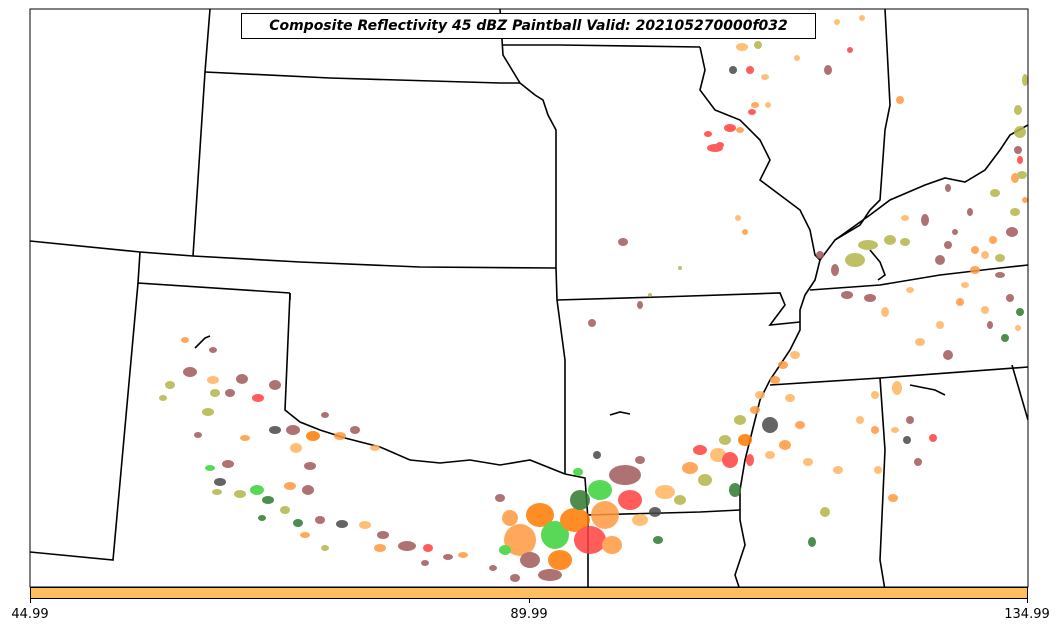  Describe the element at coordinates (529, 593) in the screenshot. I see `colorbar` at that location.